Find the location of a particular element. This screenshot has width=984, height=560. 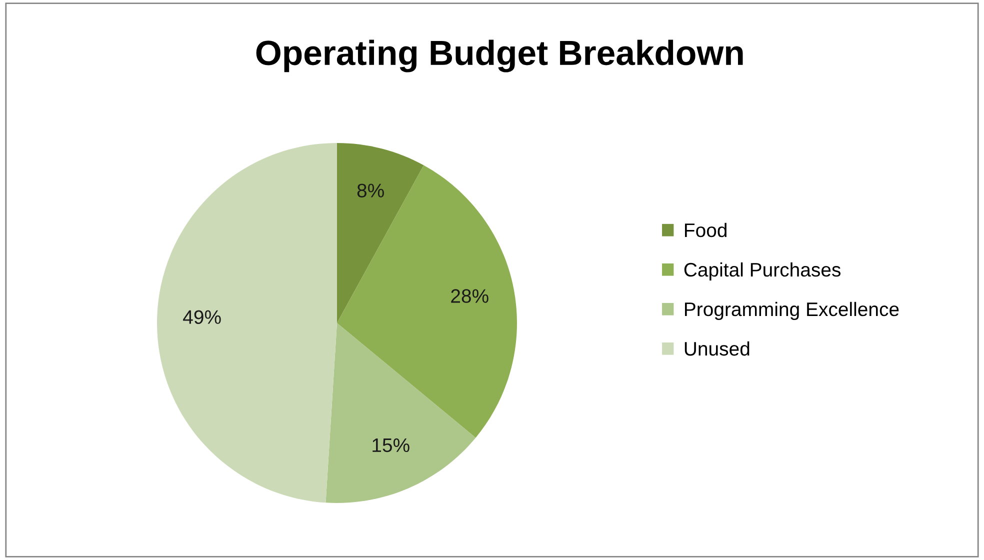

legend-label: Unused is located at coordinates (717, 348).